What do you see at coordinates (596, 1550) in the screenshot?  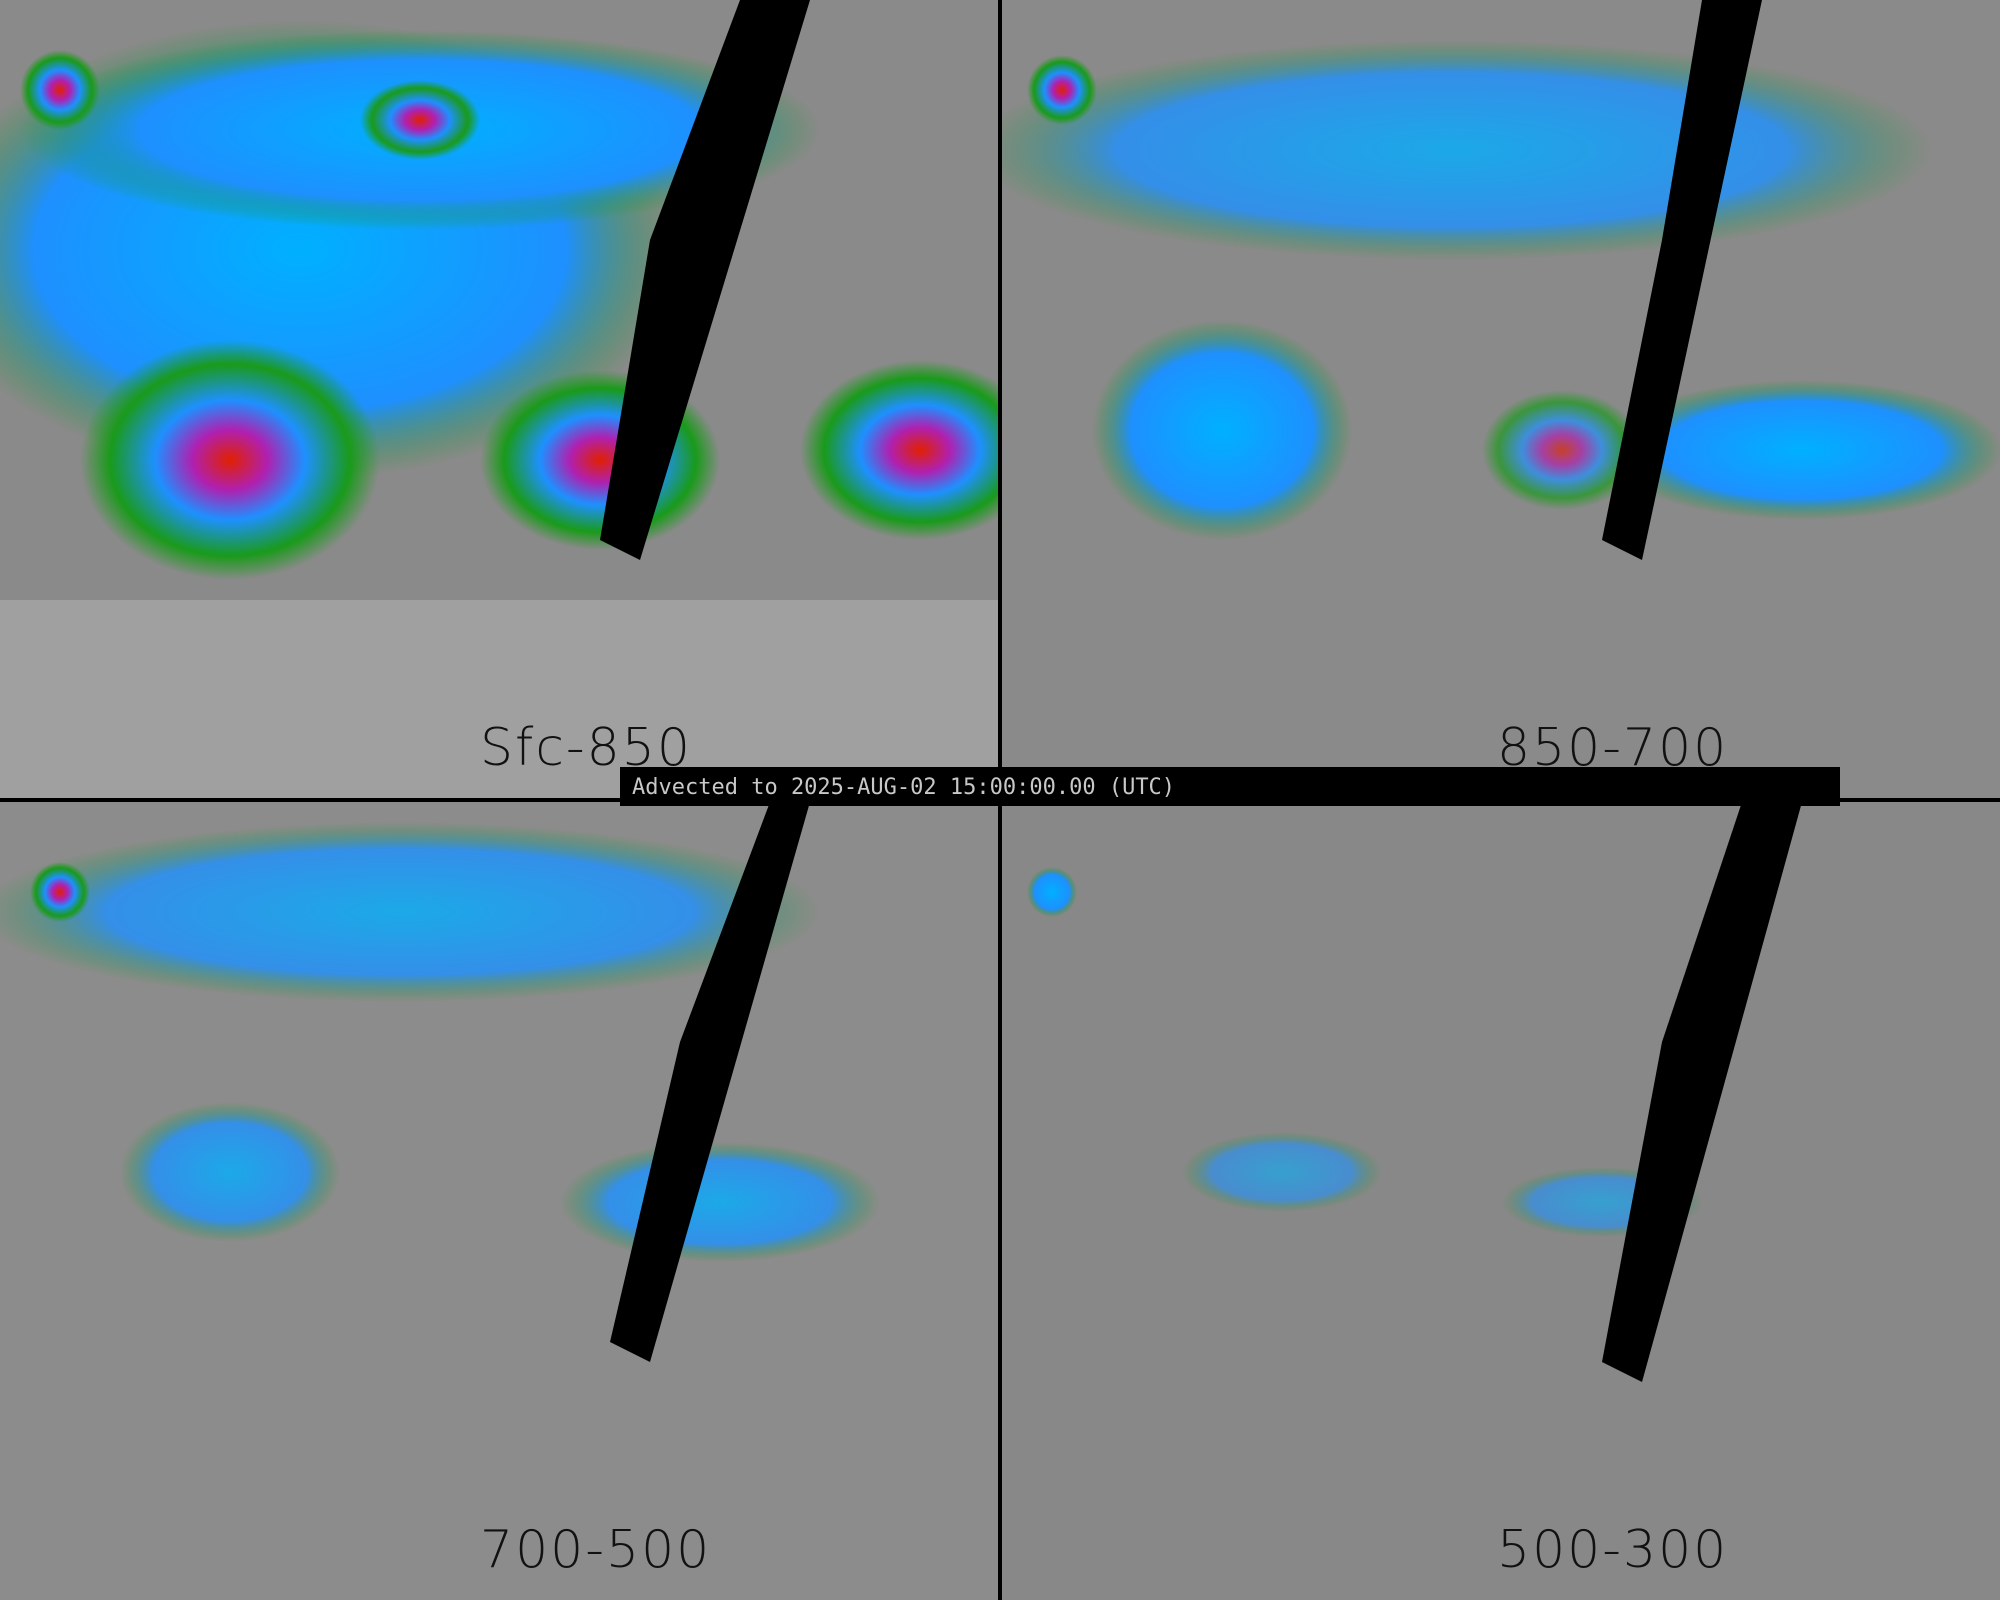 I see `layer-label: 700-500` at bounding box center [596, 1550].